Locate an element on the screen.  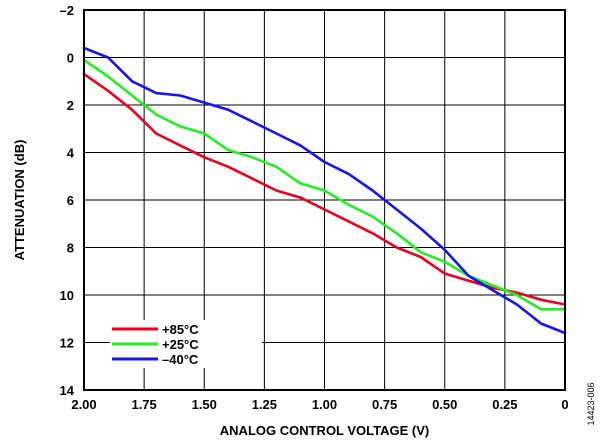
legend-label-2: –40°C is located at coordinates (180, 359).